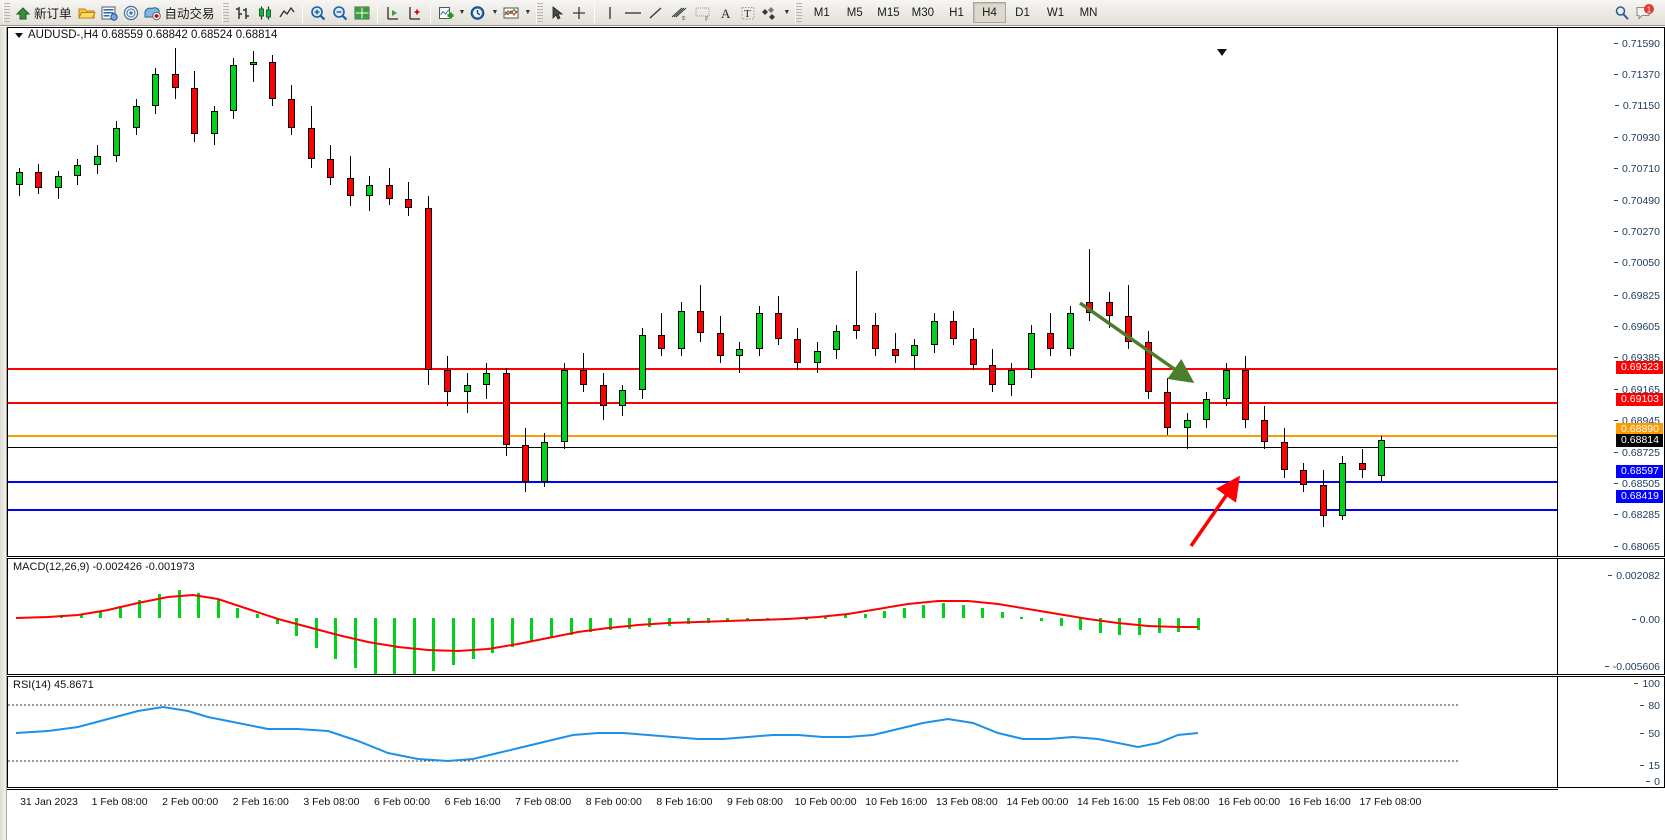 Image resolution: width=1665 pixels, height=840 pixels. What do you see at coordinates (19, 35) in the screenshot?
I see `chart-menu-caret-icon` at bounding box center [19, 35].